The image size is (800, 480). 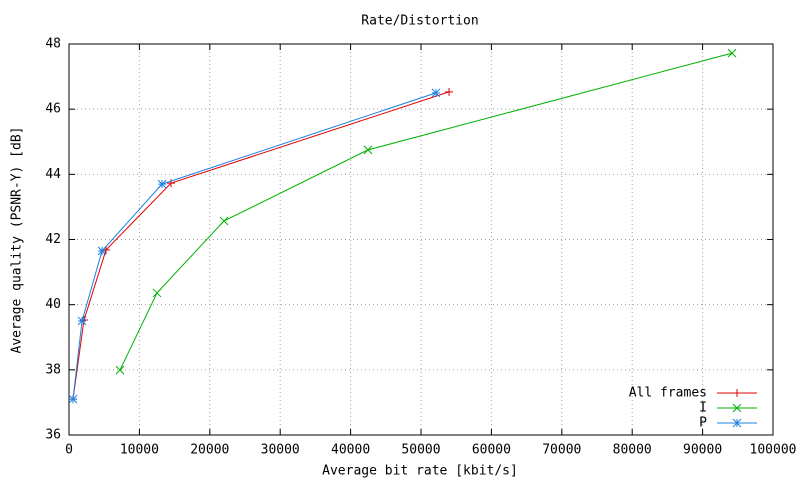 I want to click on x-tick-label: 70000, so click(x=561, y=450).